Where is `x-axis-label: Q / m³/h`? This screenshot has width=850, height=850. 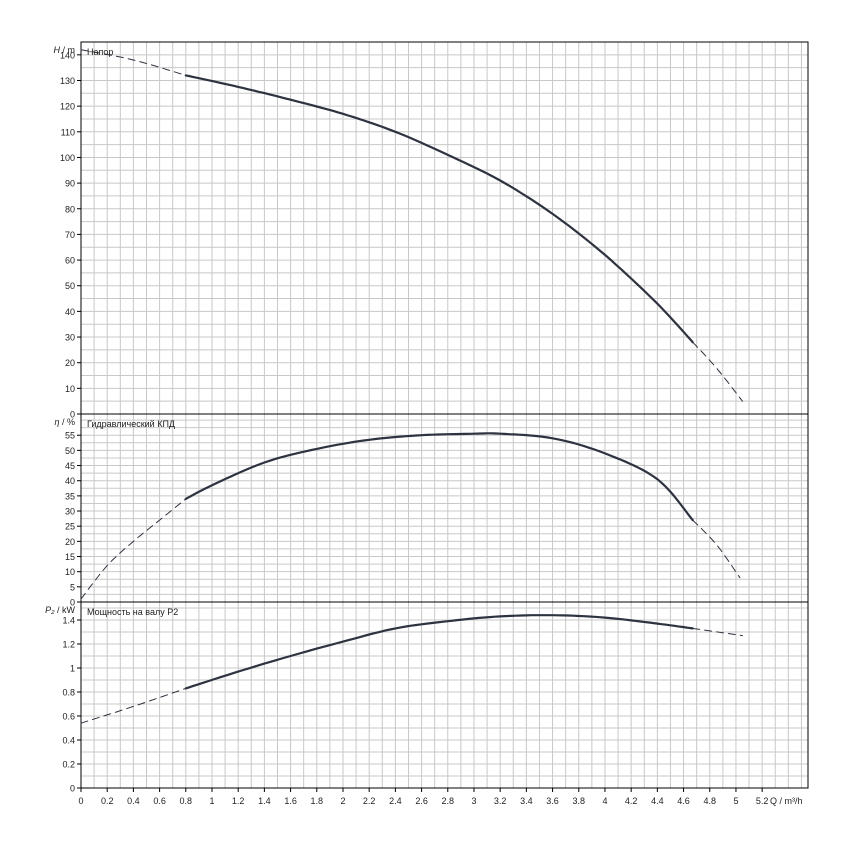 x-axis-label: Q / m³/h is located at coordinates (786, 801).